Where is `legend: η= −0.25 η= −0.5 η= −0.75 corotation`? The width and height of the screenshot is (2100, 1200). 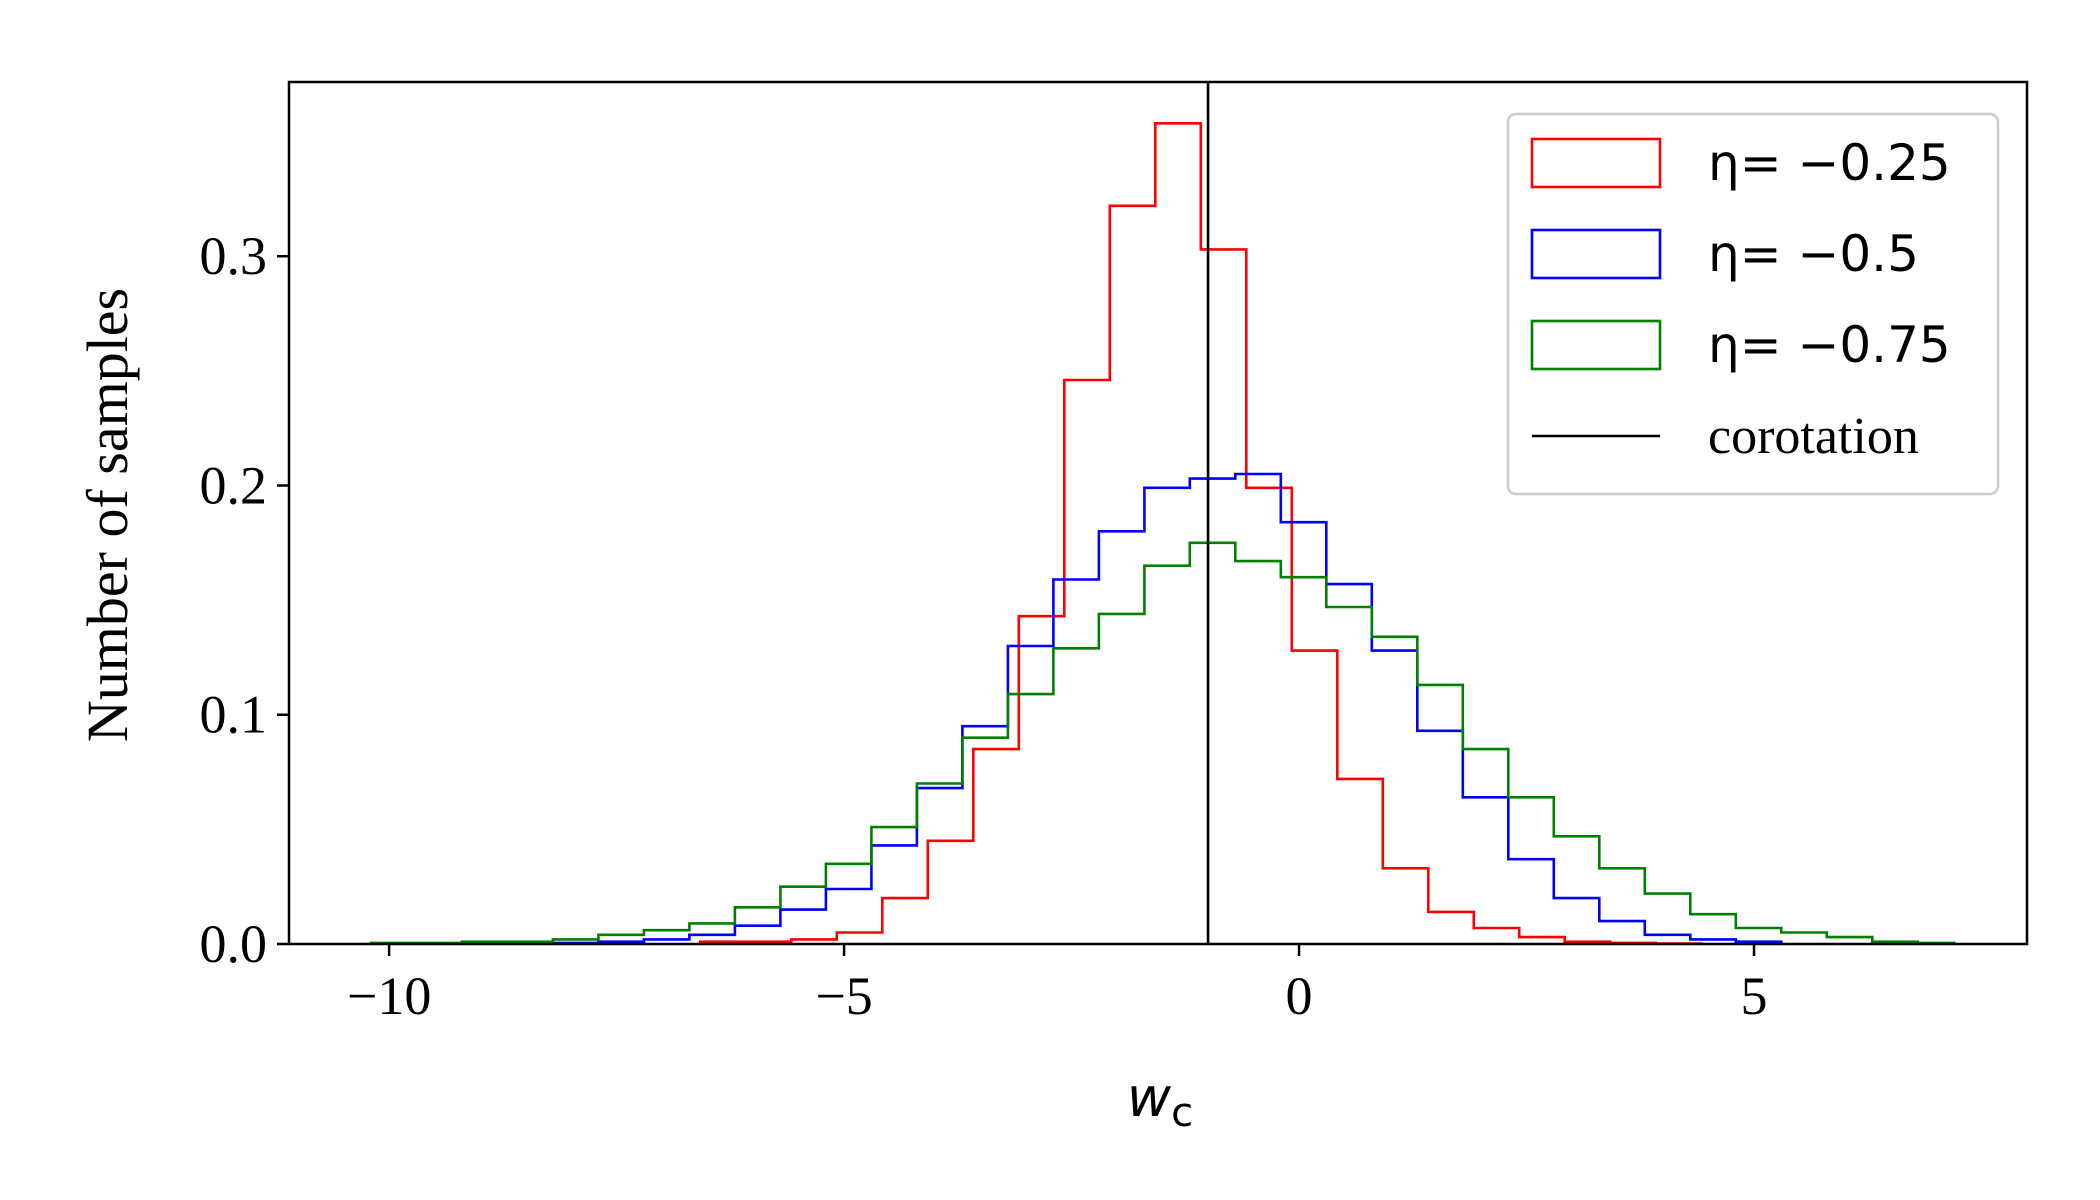
legend: η= −0.25 η= −0.5 η= −0.75 corotation is located at coordinates (1753, 304).